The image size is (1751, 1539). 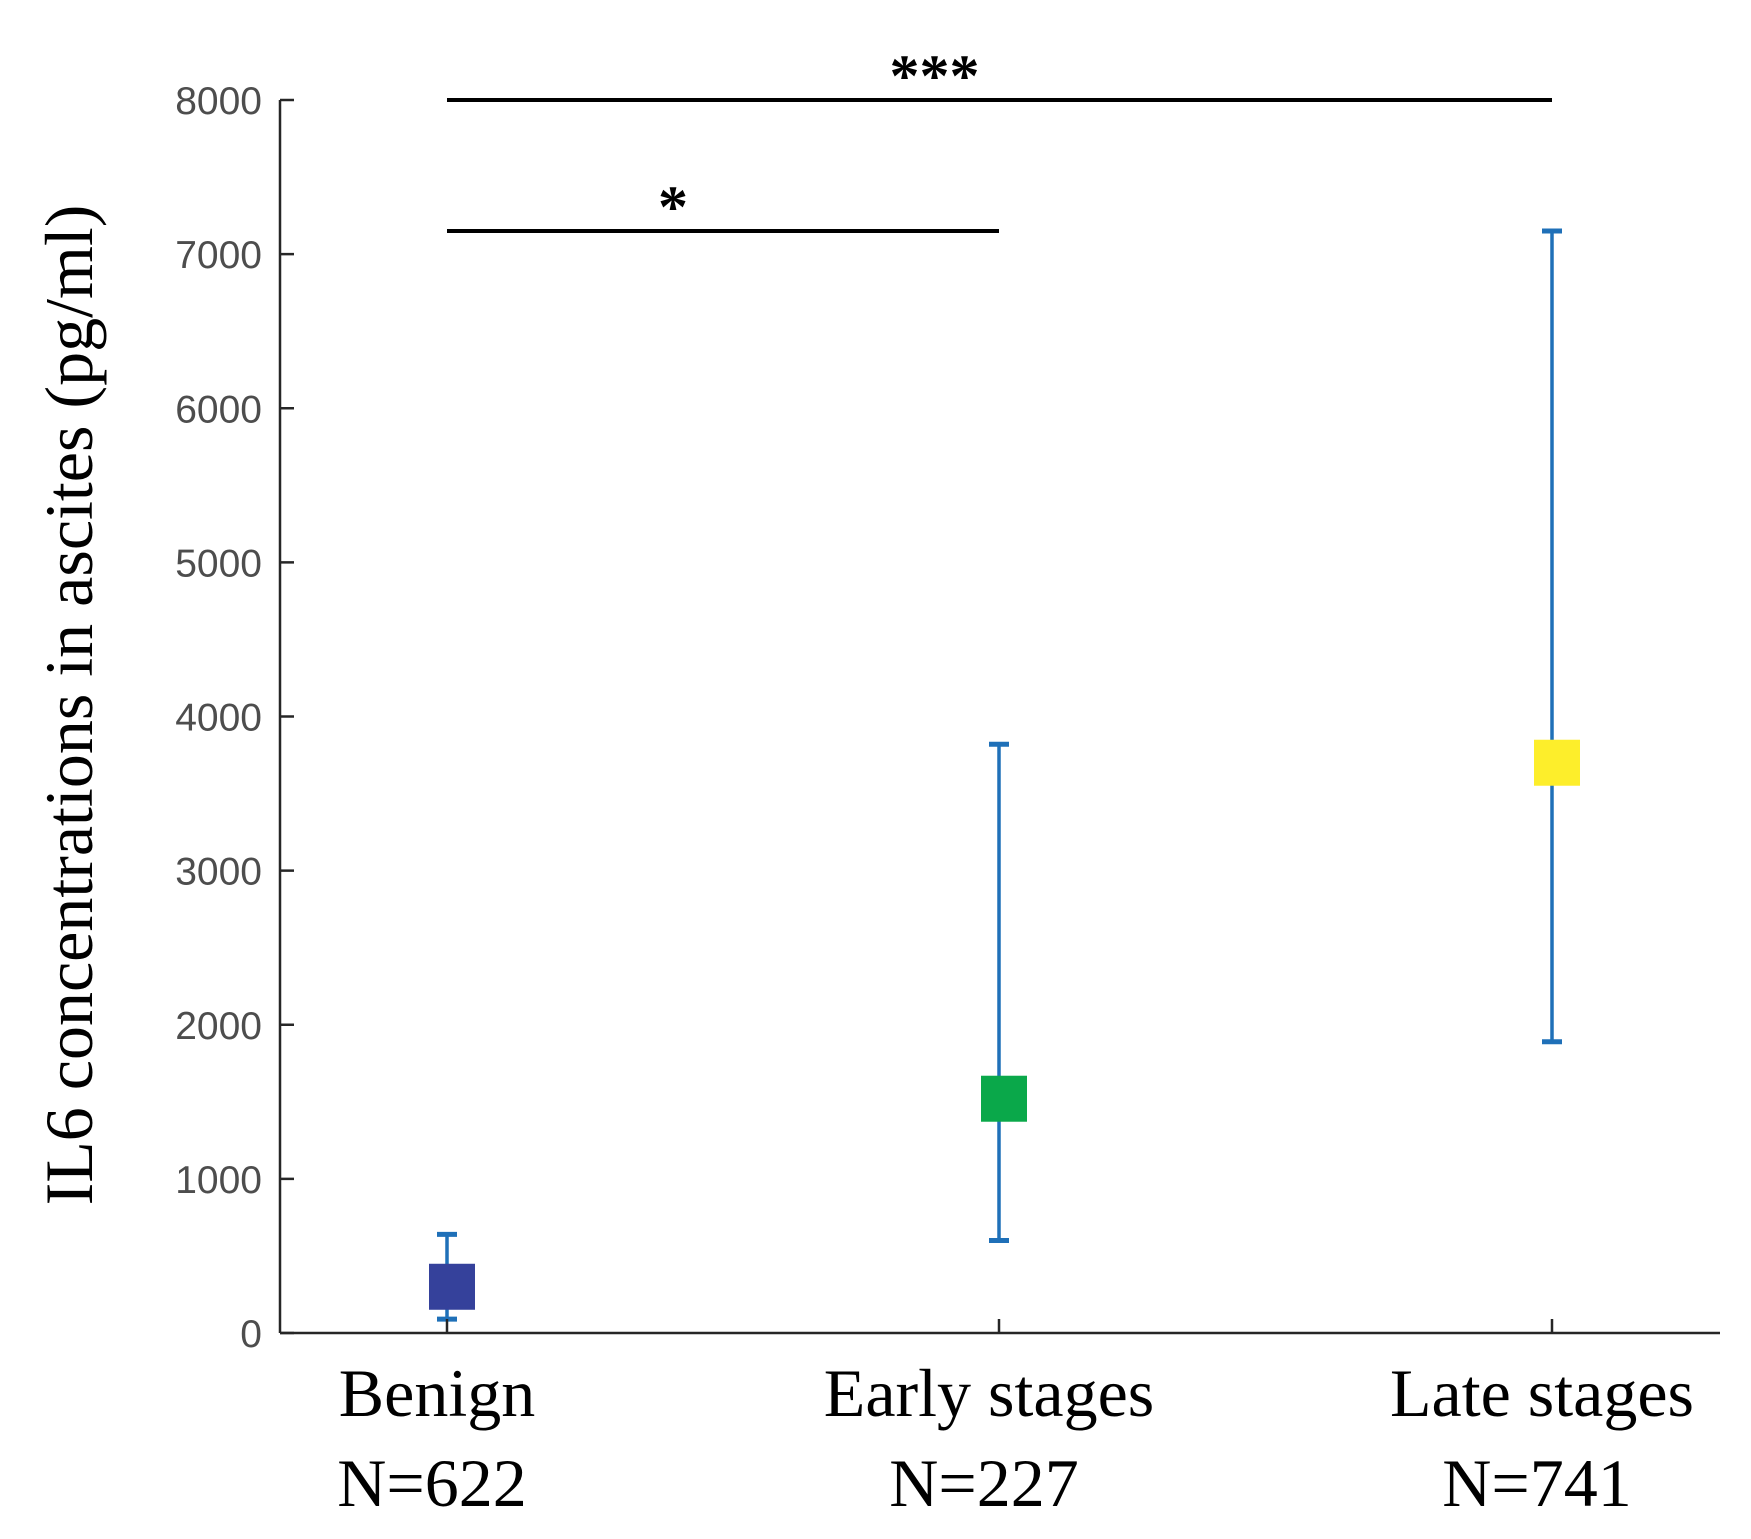 I want to click on y-tick-label: 4000, so click(x=218, y=718).